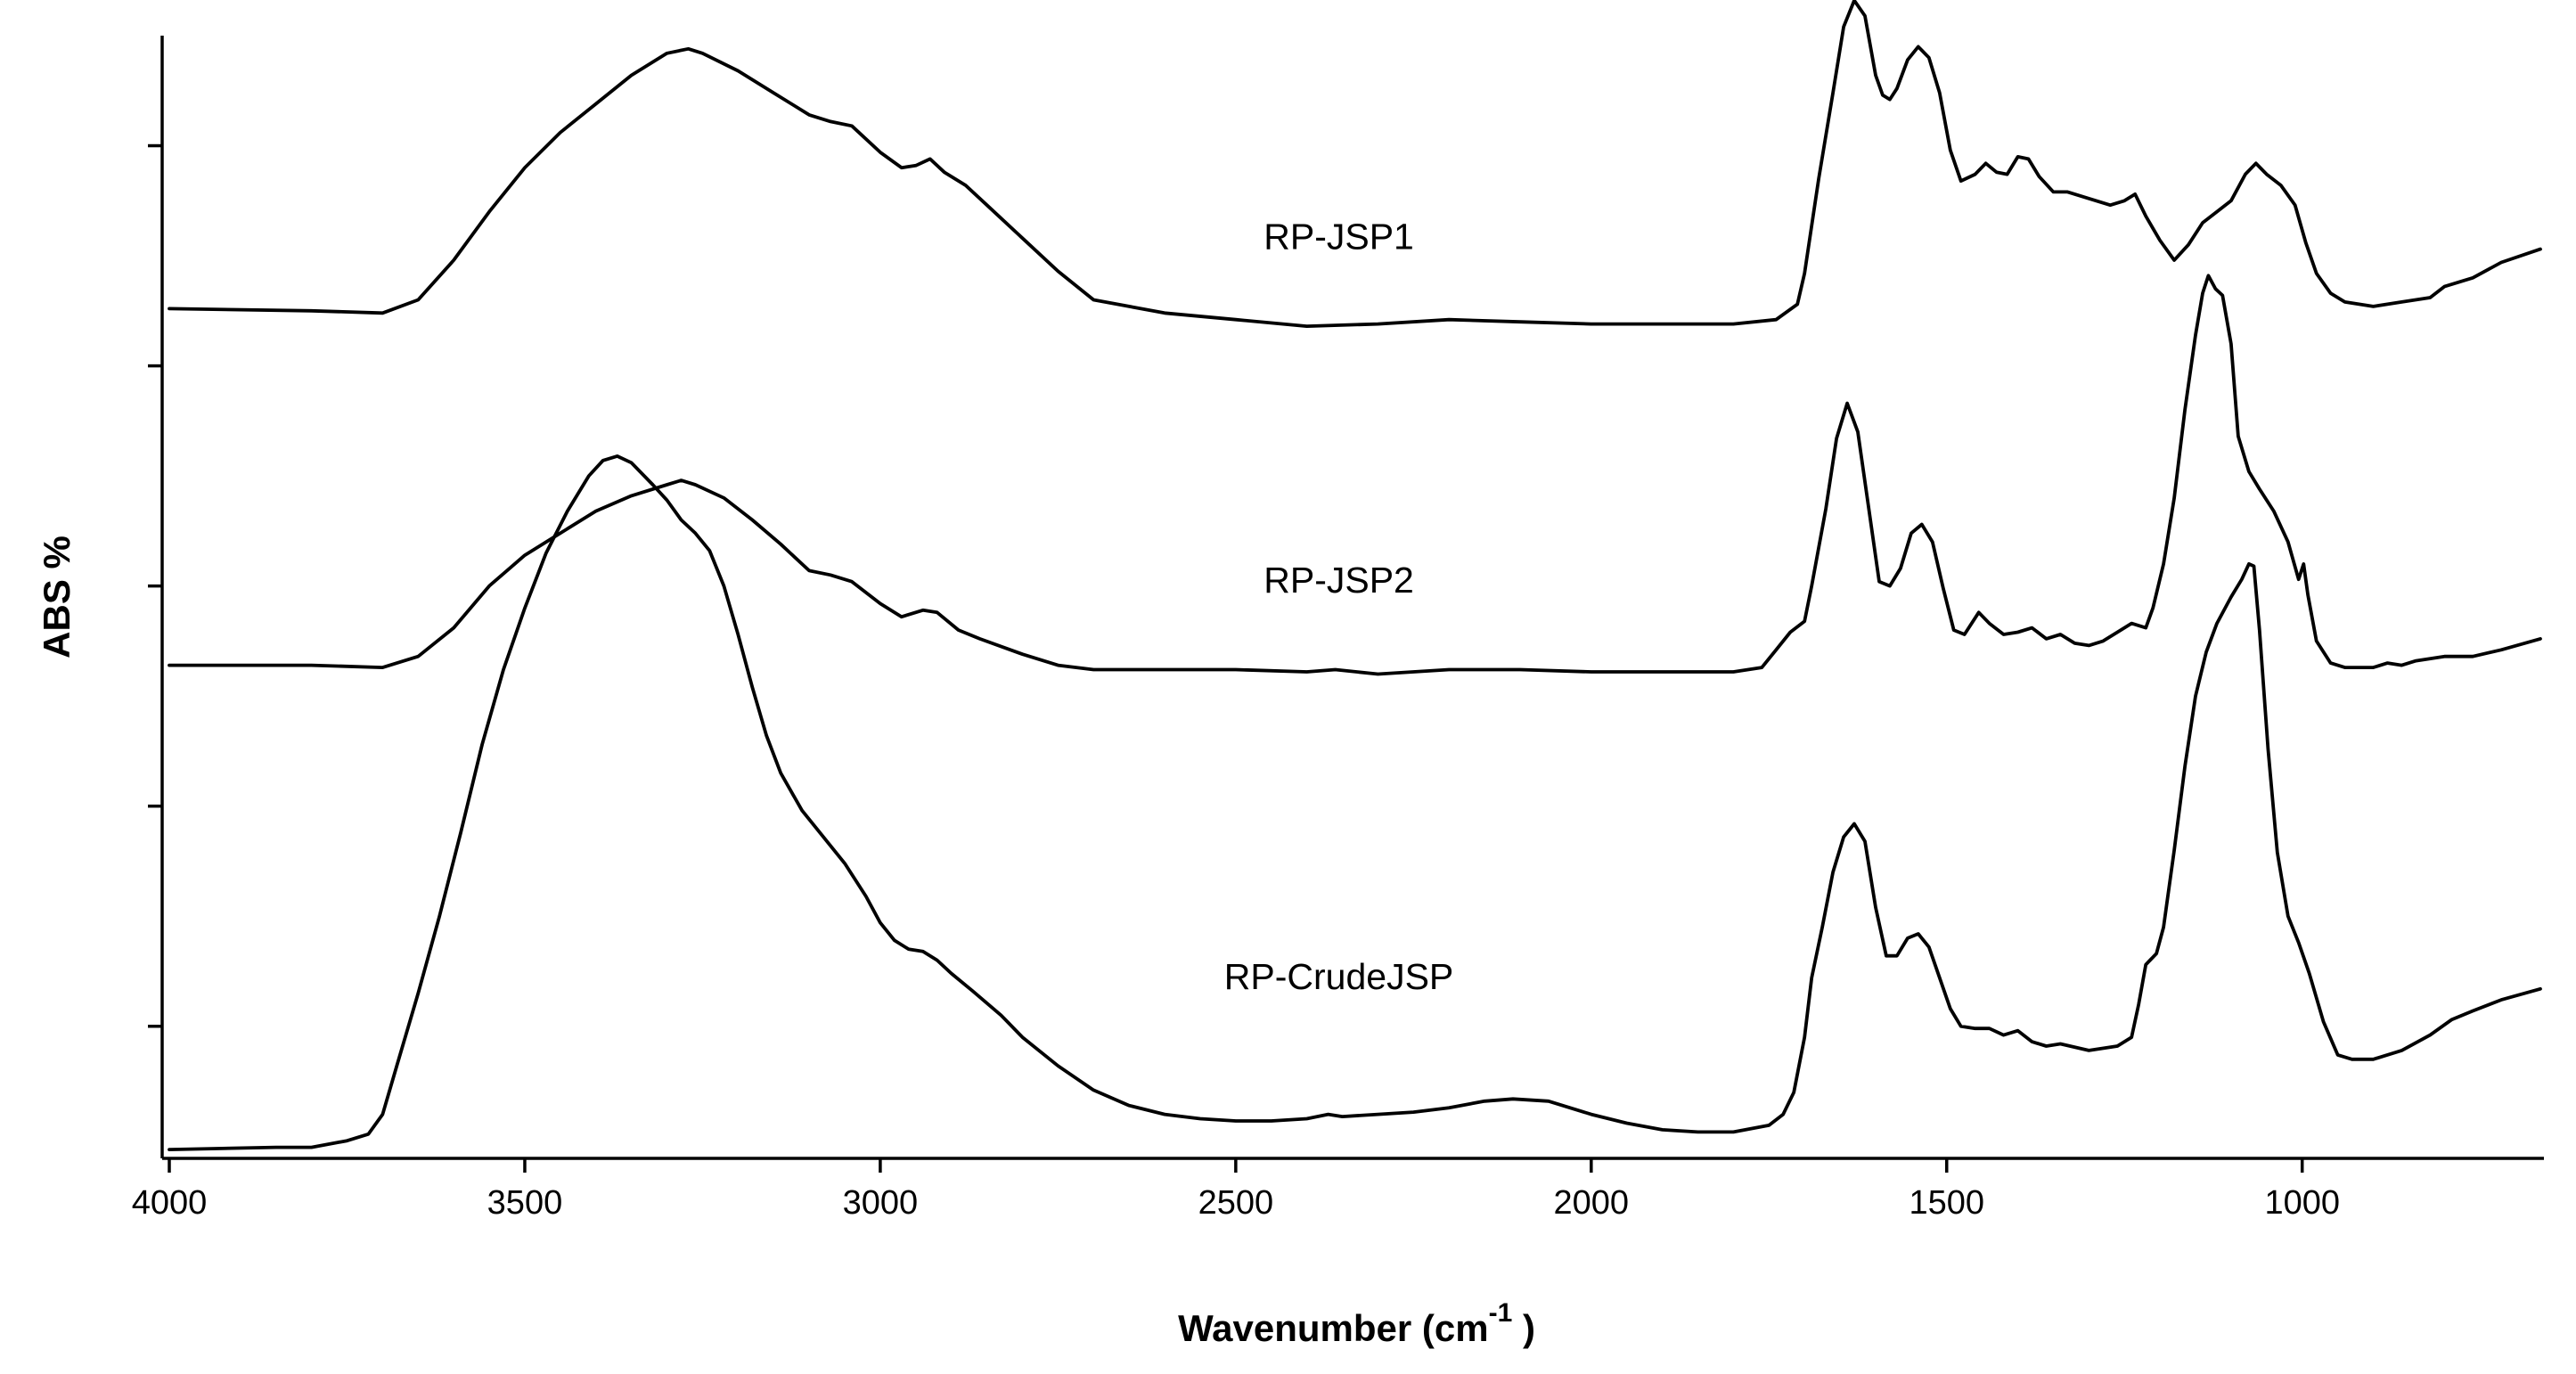  What do you see at coordinates (1338, 238) in the screenshot?
I see `series-label-rp-jsp1: RP-JSP1` at bounding box center [1338, 238].